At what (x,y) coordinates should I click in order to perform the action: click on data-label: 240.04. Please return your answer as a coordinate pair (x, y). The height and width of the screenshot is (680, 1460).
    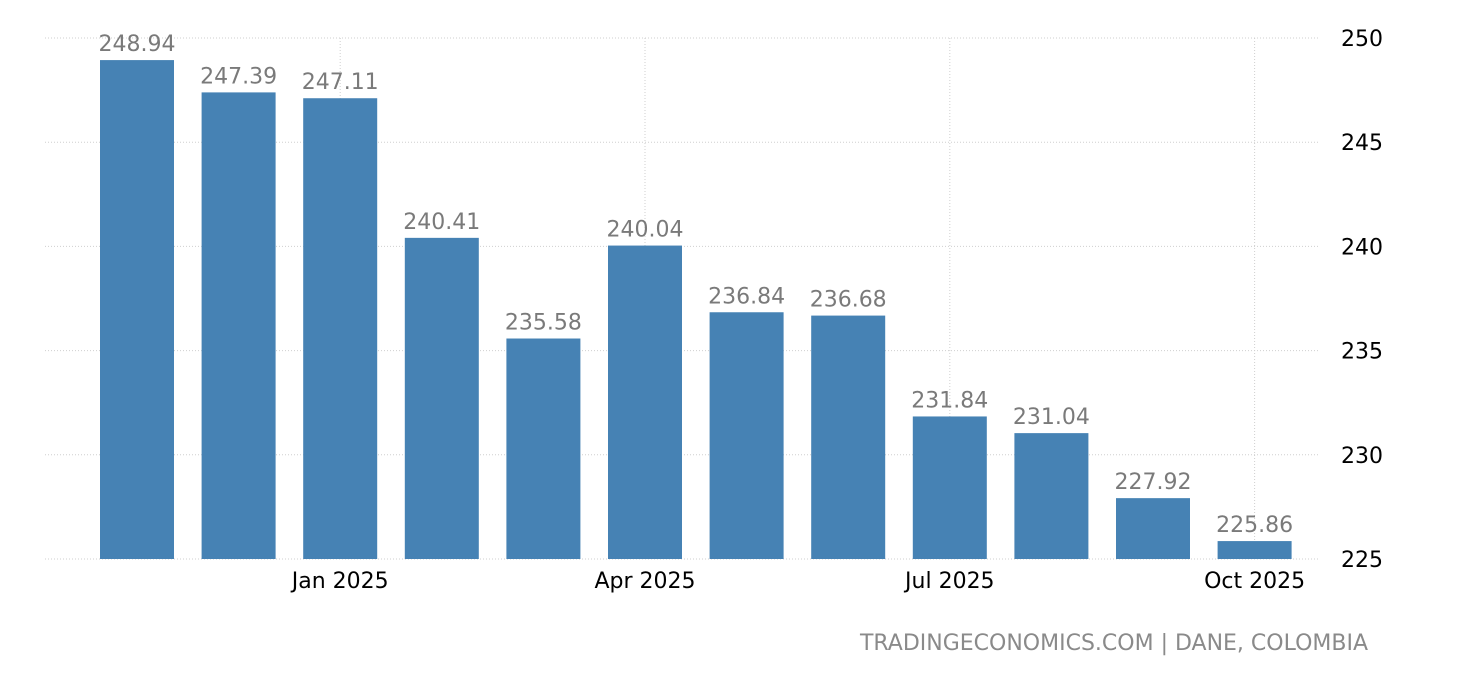
    Looking at the image, I should click on (645, 230).